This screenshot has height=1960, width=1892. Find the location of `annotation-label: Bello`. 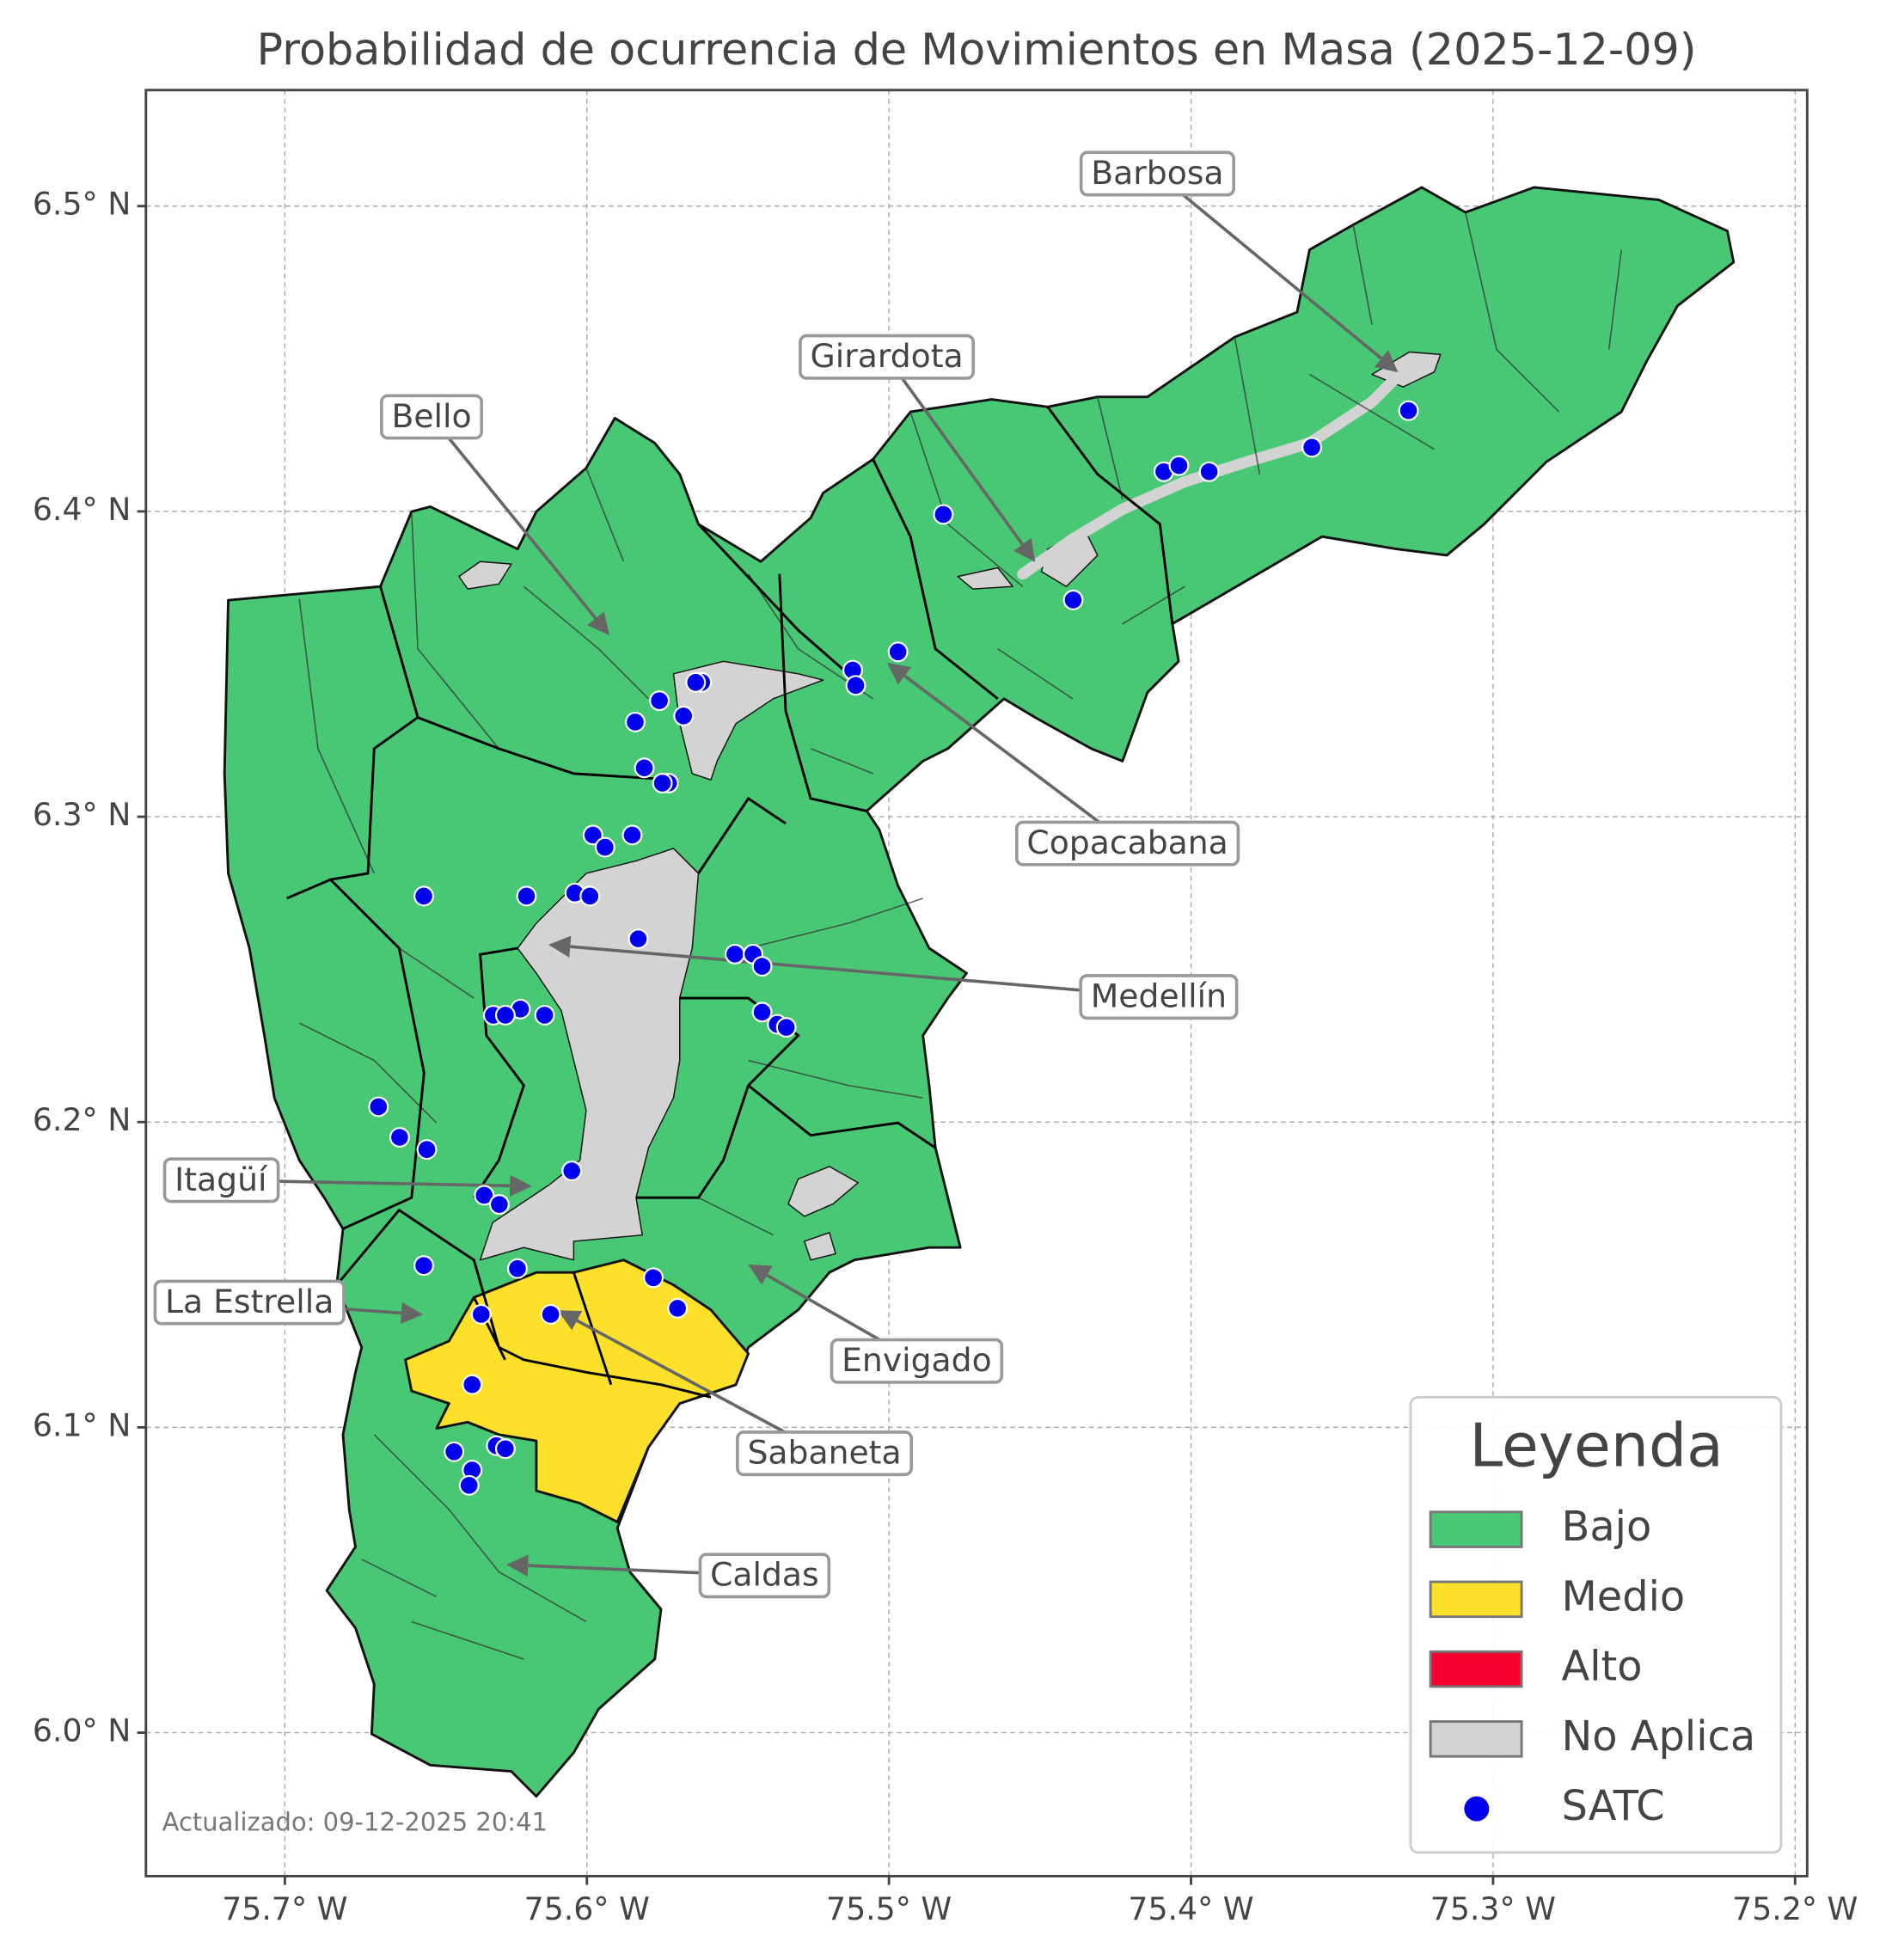

annotation-label: Bello is located at coordinates (431, 416).